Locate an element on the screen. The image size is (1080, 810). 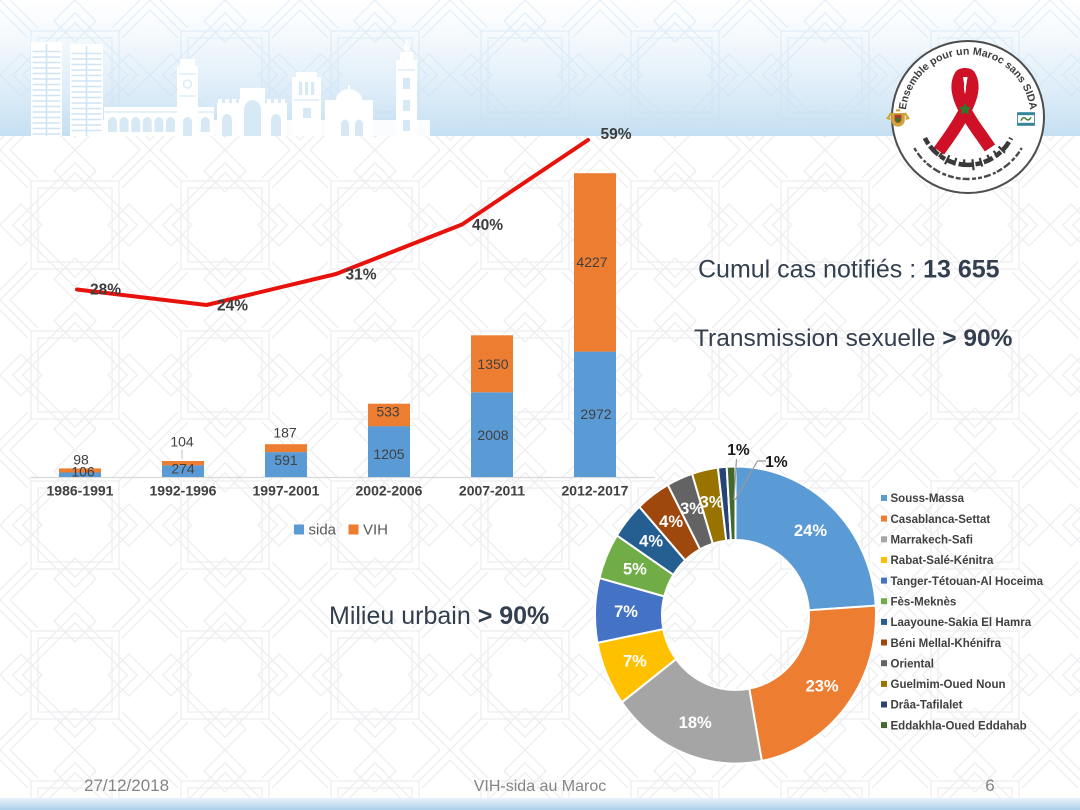
svg-text: 106 is located at coordinates (83, 472).